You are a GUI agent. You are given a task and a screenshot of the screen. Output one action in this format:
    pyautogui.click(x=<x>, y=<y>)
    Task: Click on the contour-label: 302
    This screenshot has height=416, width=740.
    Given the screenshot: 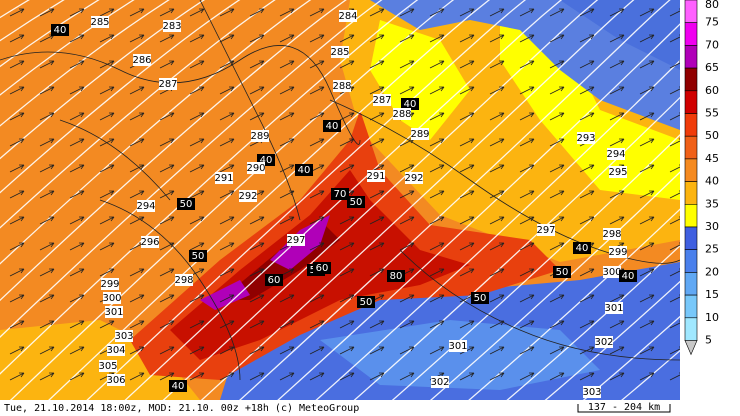 What is the action you would take?
    pyautogui.click(x=439, y=382)
    